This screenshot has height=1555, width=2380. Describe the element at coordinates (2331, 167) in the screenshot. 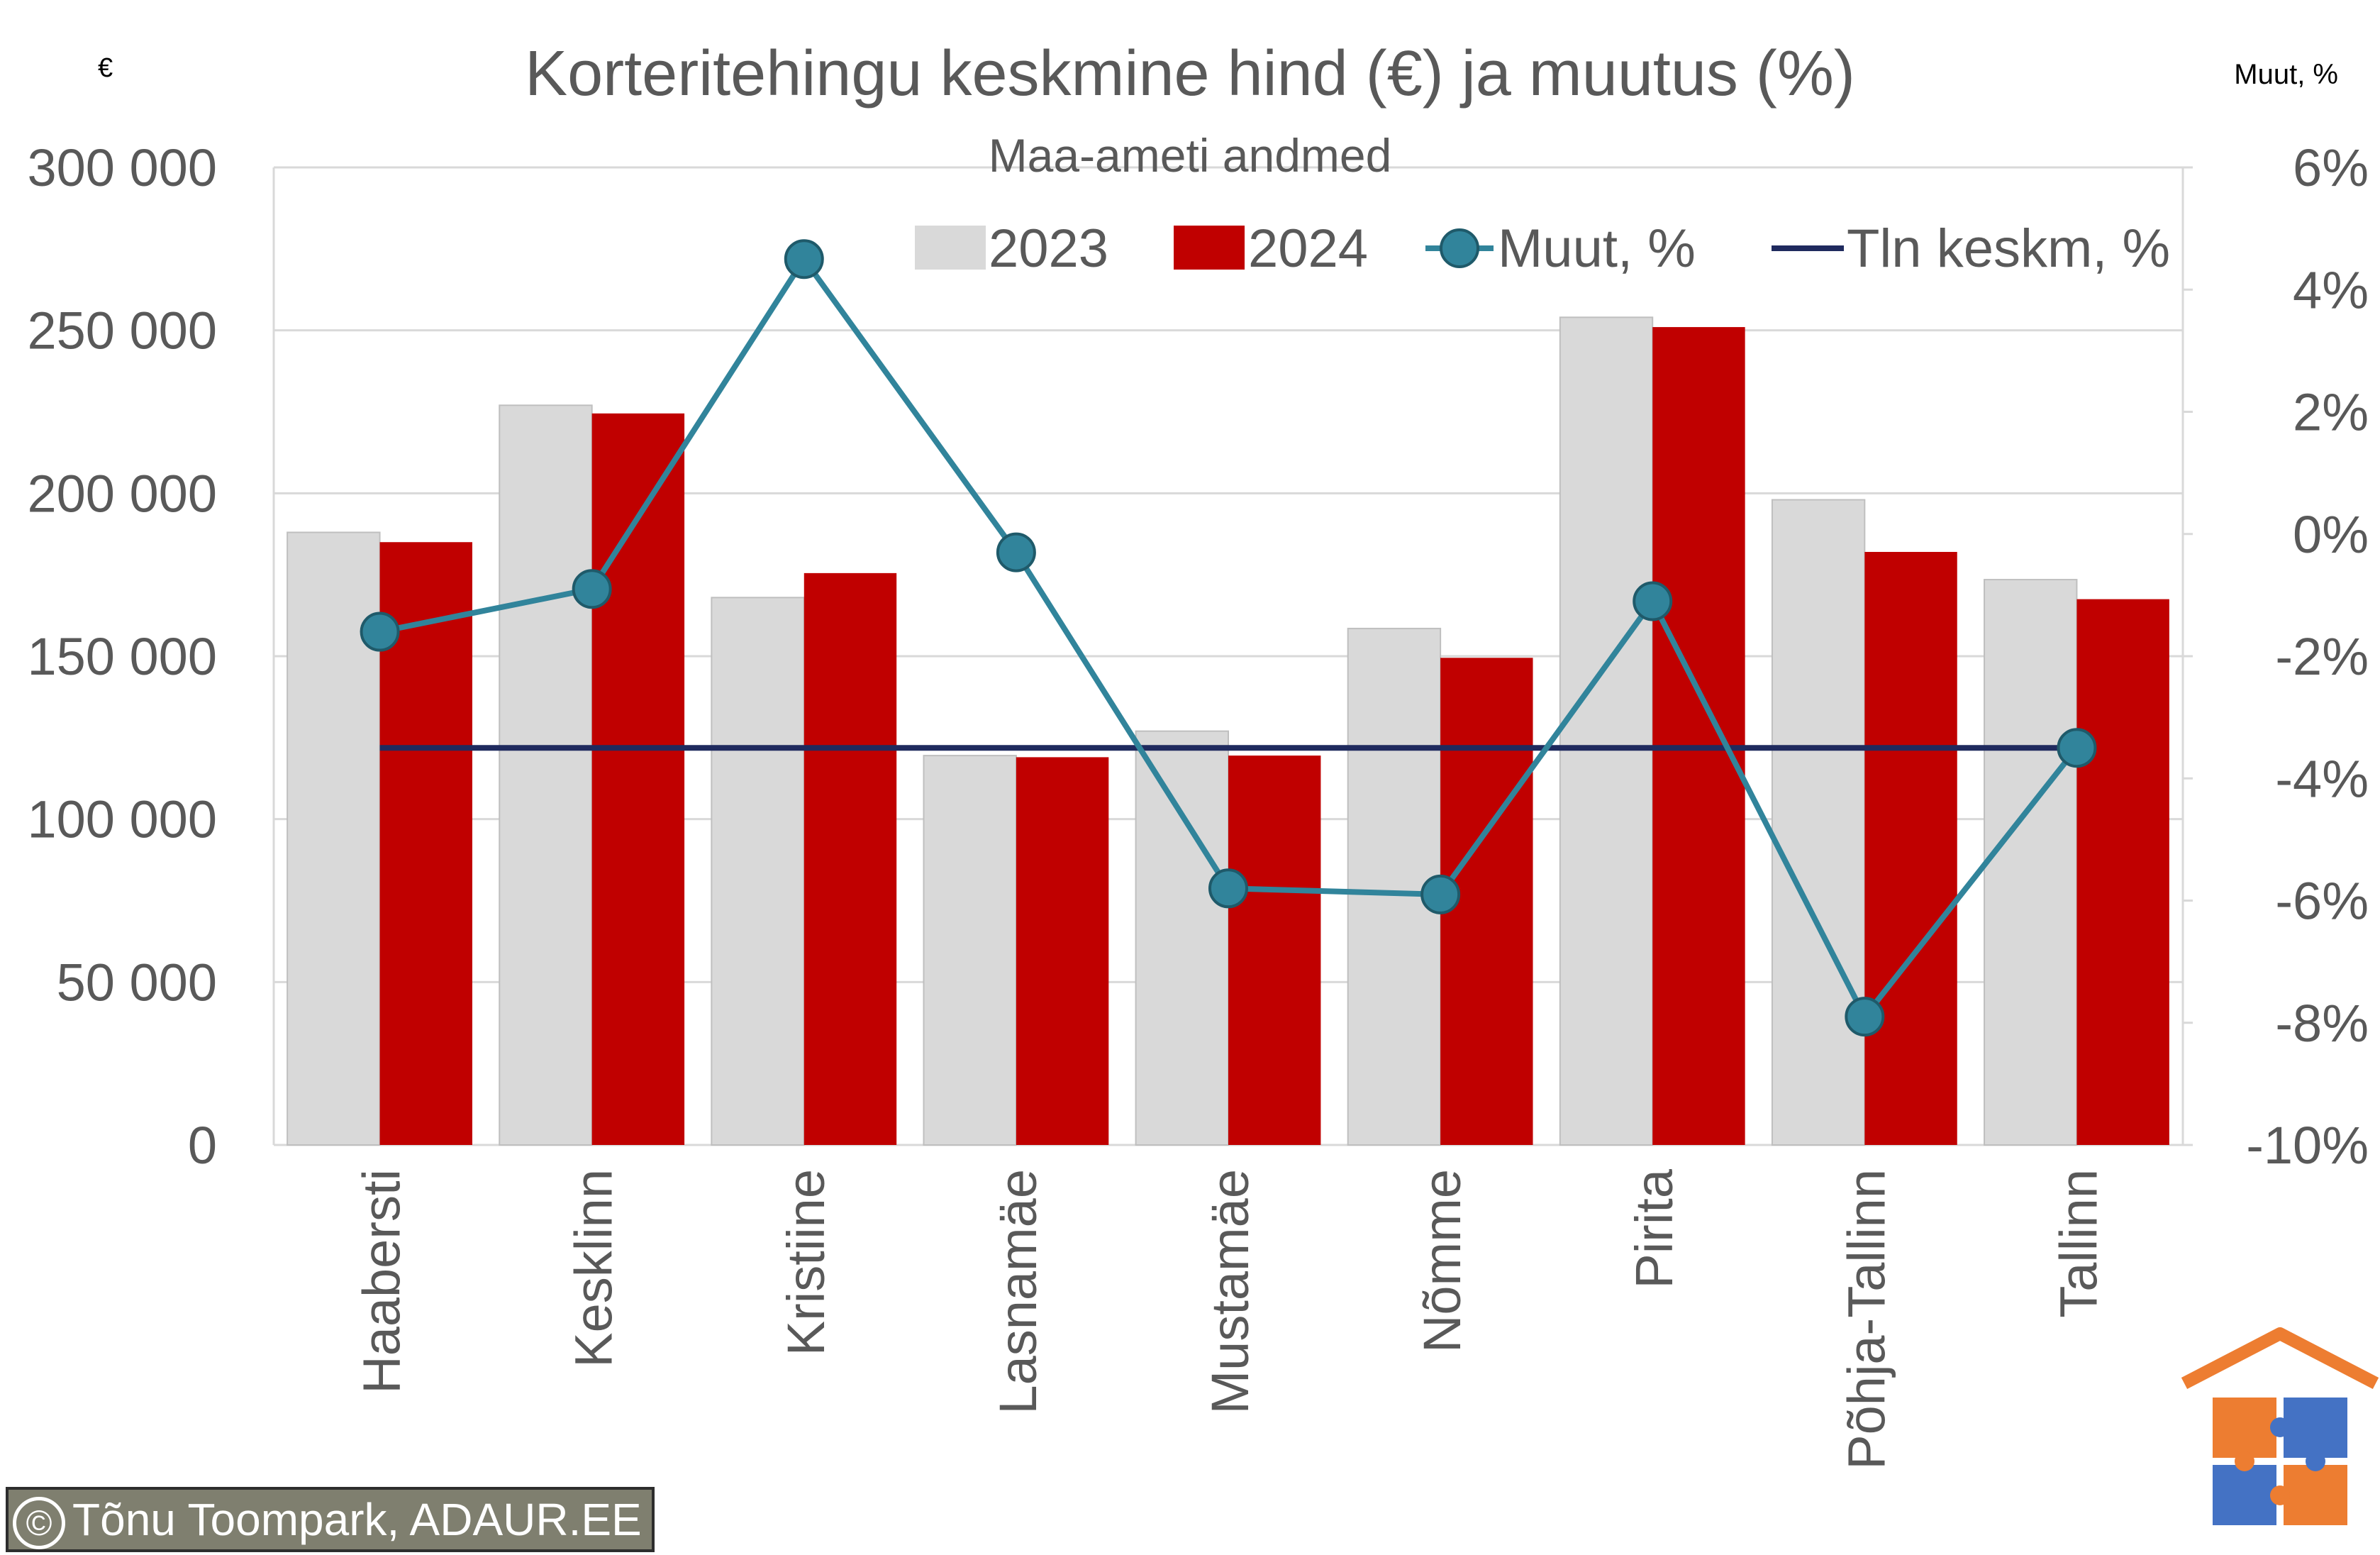

I see `right-tick-label: 6%` at that location.